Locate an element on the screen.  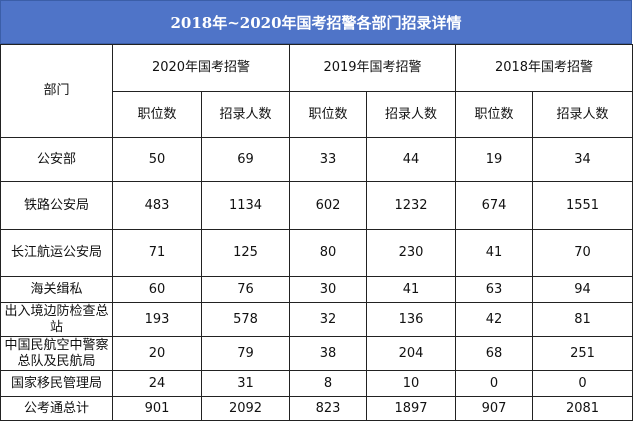
dept-cell: 中国民航空中警察总队及民航局 is located at coordinates (56, 353).